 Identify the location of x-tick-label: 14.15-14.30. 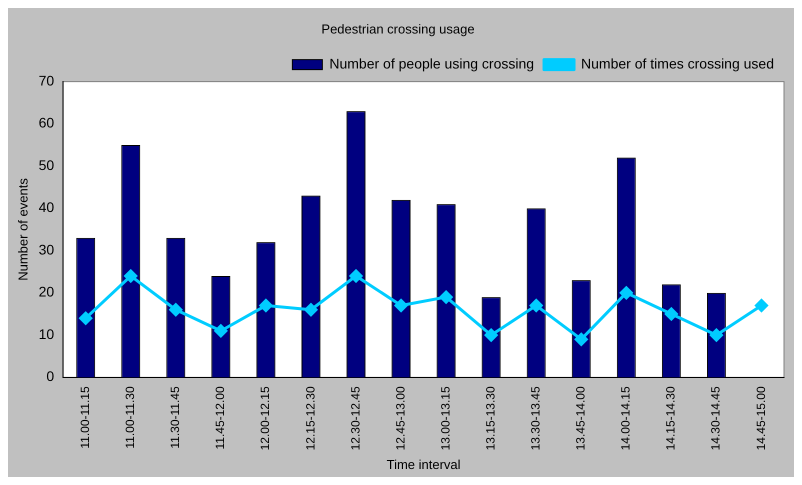
(671, 418).